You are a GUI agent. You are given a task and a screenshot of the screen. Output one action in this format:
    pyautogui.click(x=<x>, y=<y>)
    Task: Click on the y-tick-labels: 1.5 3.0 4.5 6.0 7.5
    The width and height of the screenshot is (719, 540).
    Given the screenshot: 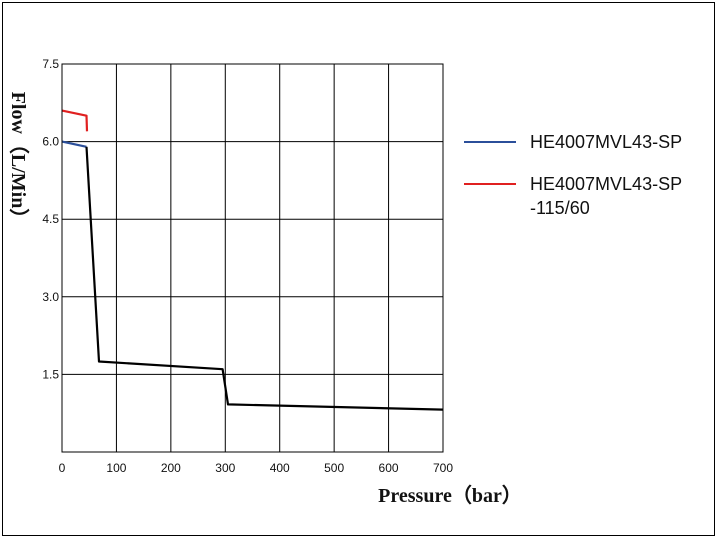 What is the action you would take?
    pyautogui.click(x=50, y=219)
    